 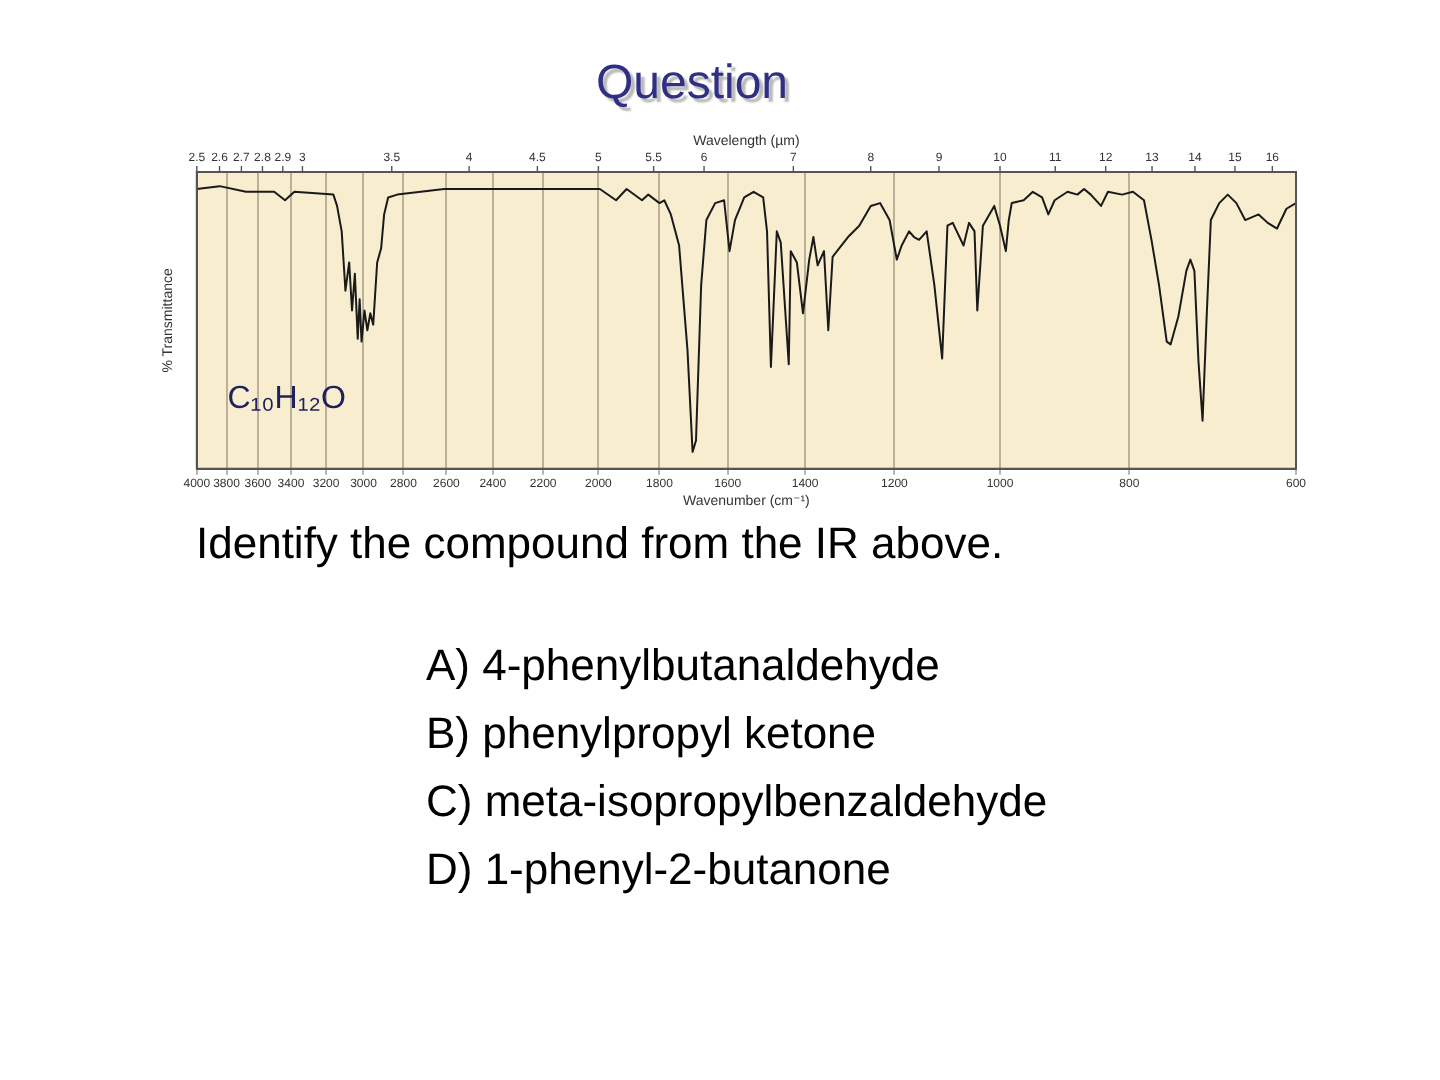 What do you see at coordinates (652, 734) in the screenshot?
I see `text: B) phenylpropyl ketone` at bounding box center [652, 734].